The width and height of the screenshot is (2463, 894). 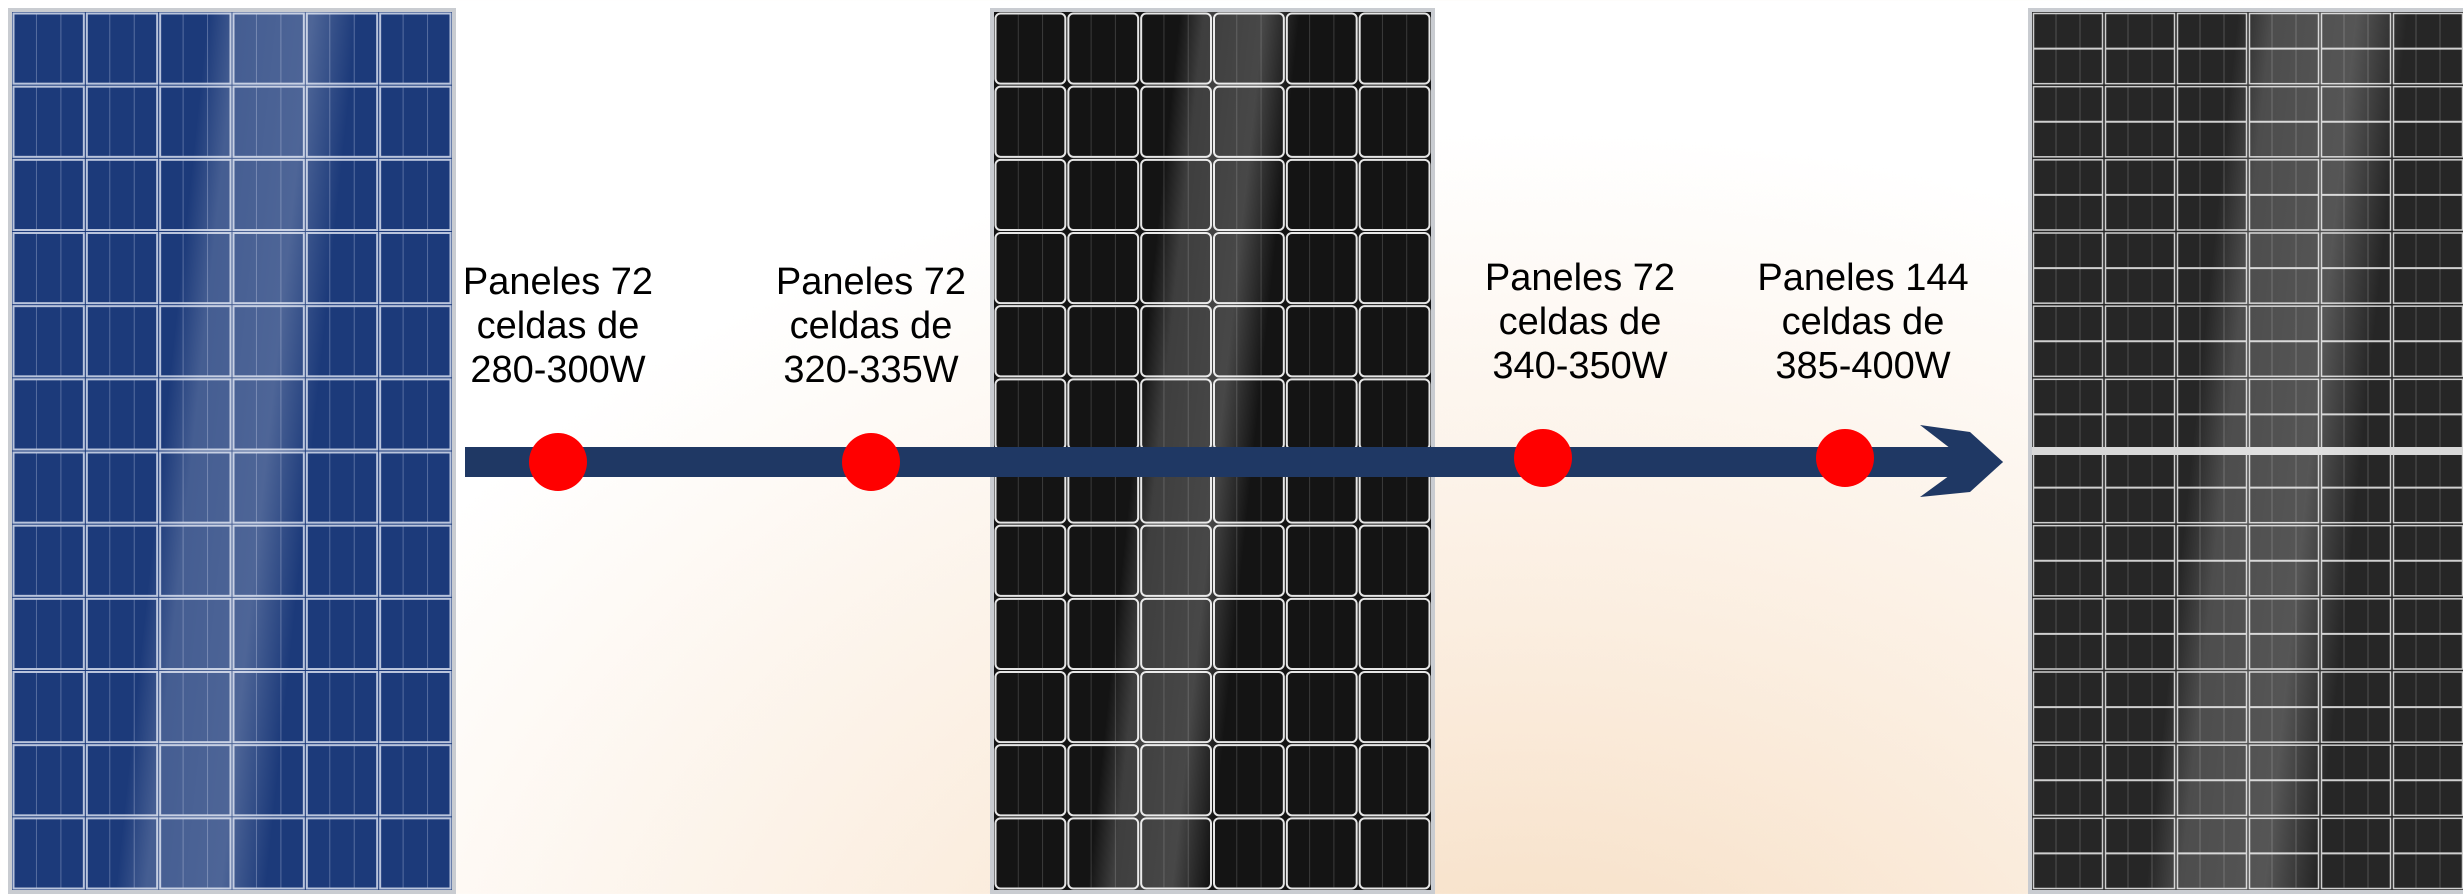 I want to click on milestone-label-3-line2: celdas de, so click(x=1580, y=322).